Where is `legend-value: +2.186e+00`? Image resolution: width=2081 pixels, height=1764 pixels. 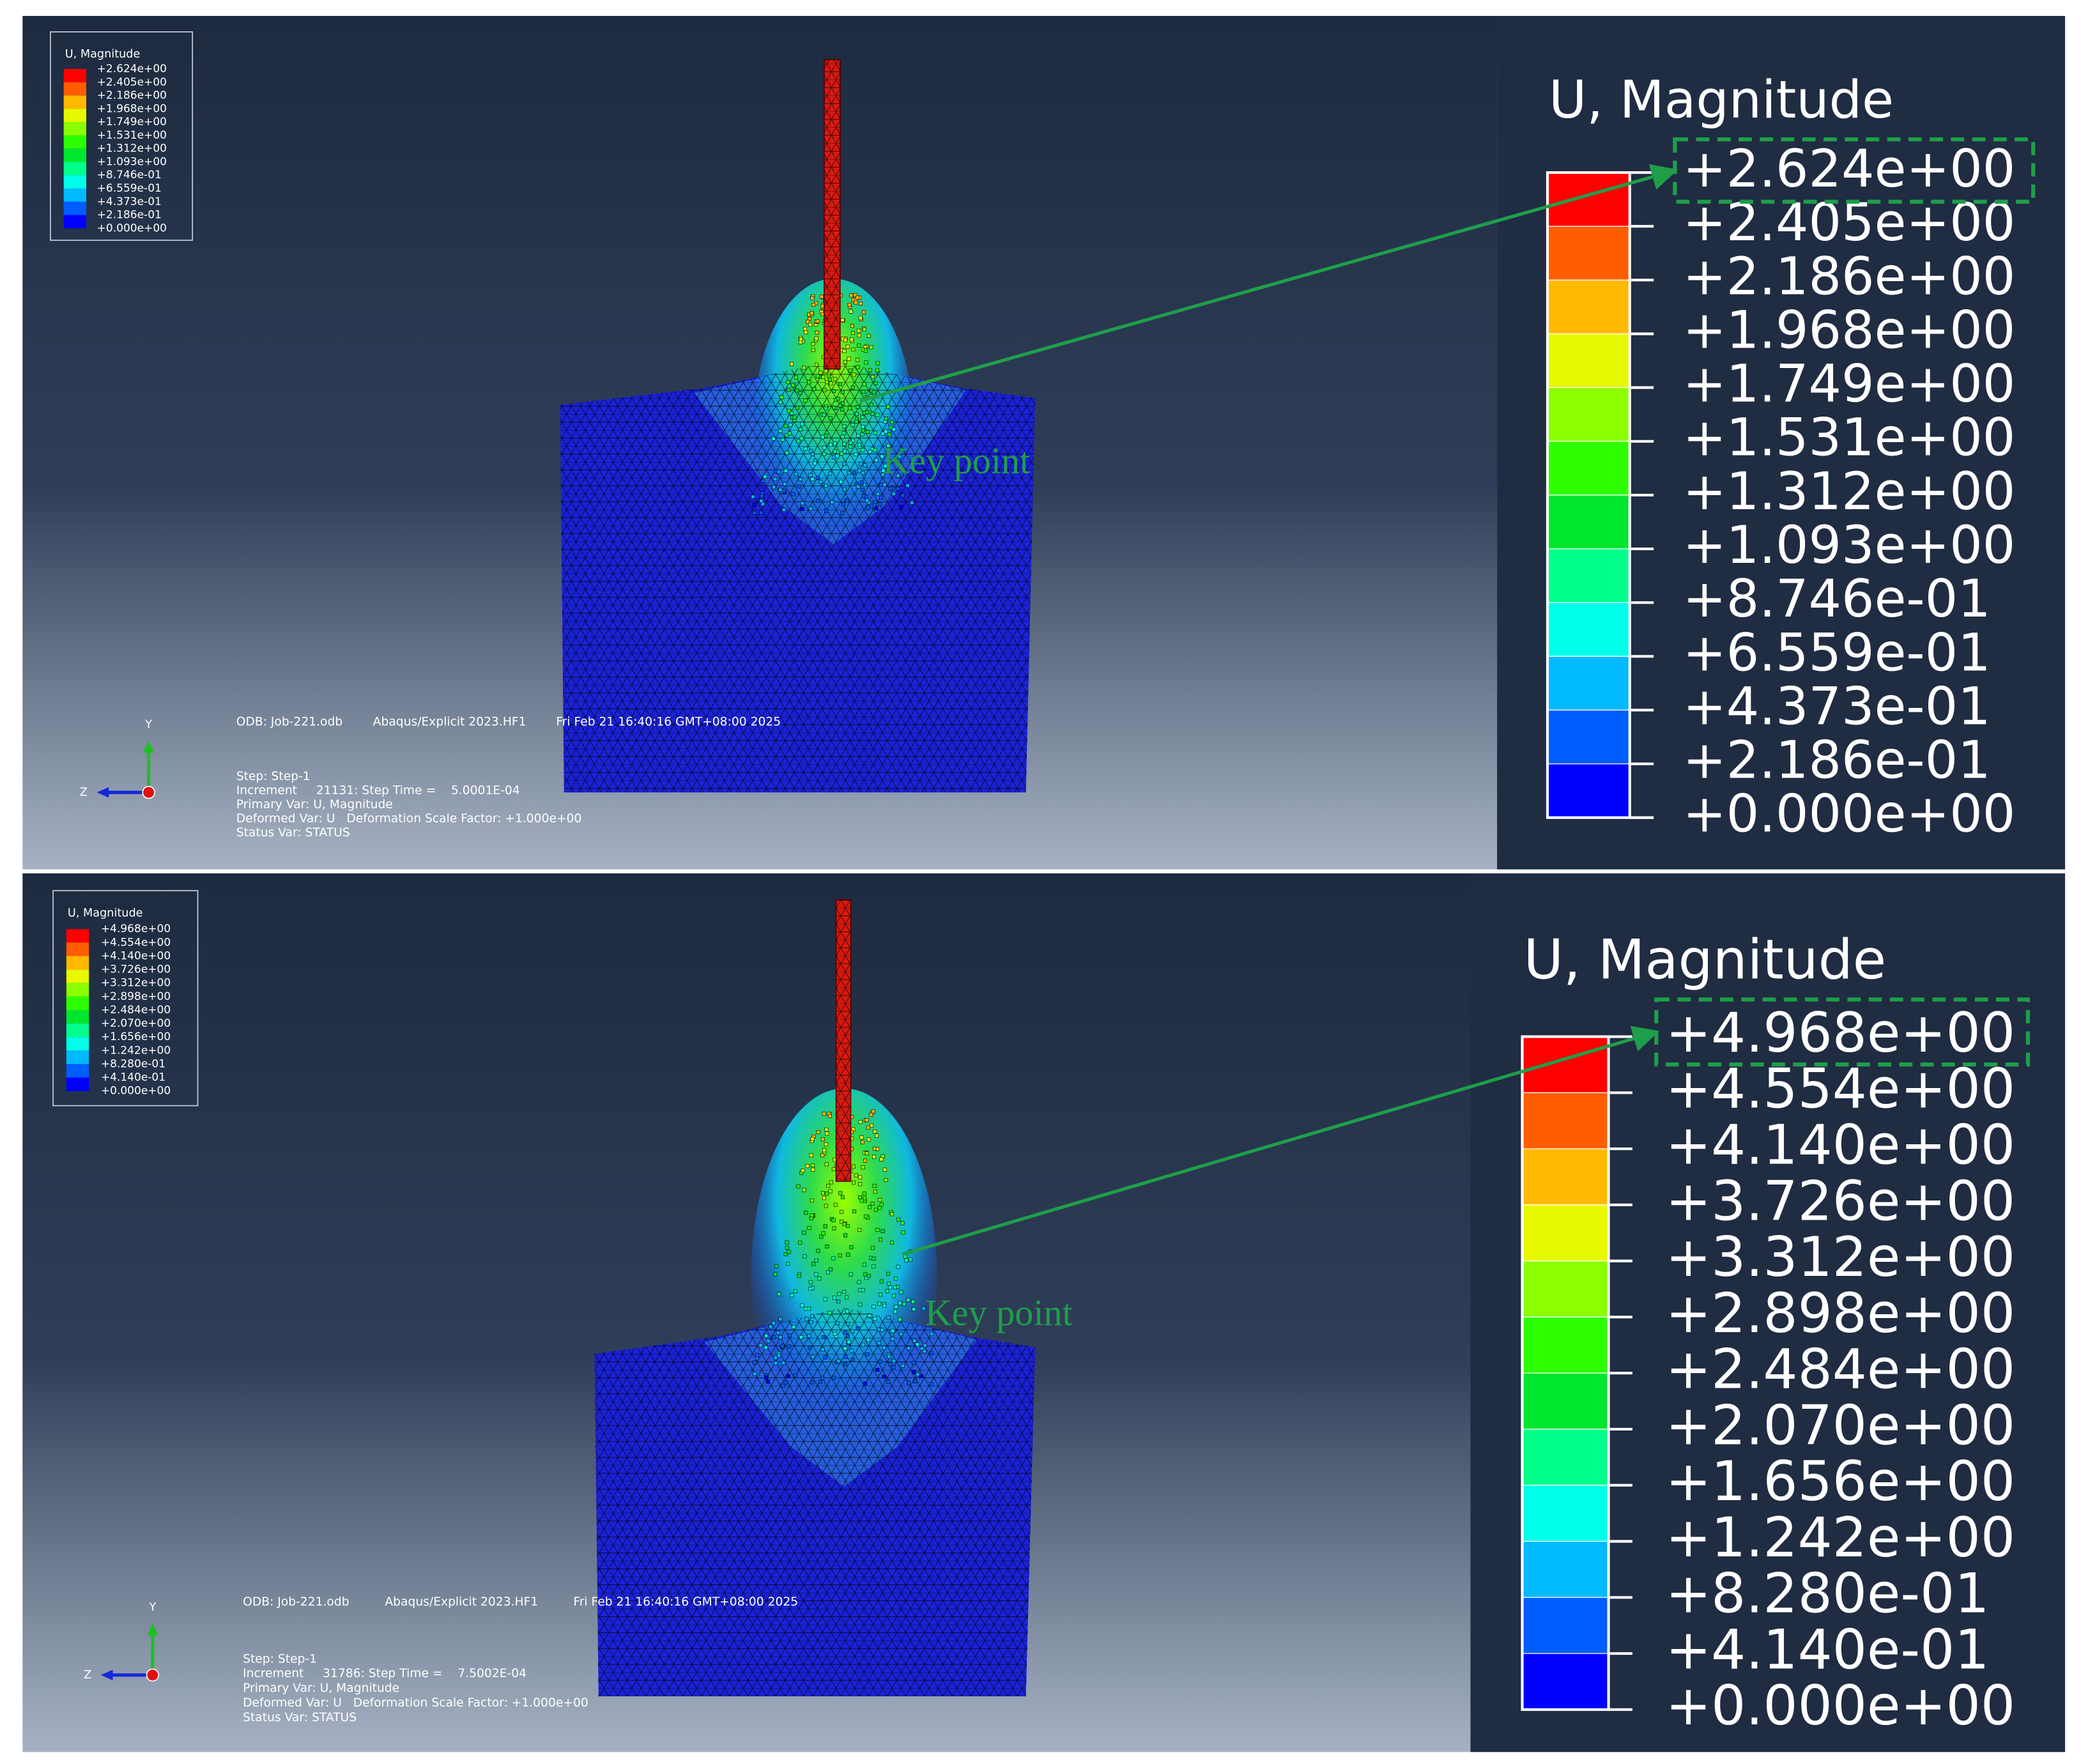
legend-value: +2.186e+00 is located at coordinates (132, 95).